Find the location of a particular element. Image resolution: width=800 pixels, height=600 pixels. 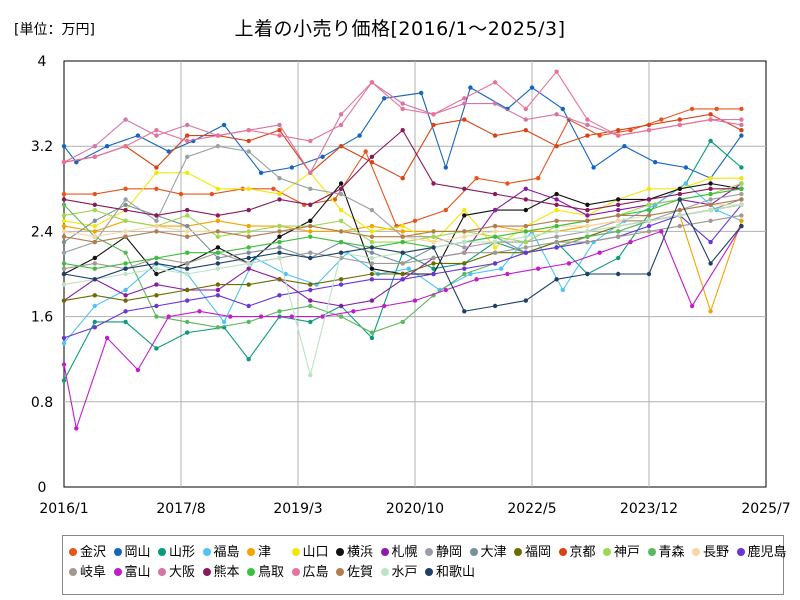

legend-item: 横浜 is located at coordinates (354, 550).